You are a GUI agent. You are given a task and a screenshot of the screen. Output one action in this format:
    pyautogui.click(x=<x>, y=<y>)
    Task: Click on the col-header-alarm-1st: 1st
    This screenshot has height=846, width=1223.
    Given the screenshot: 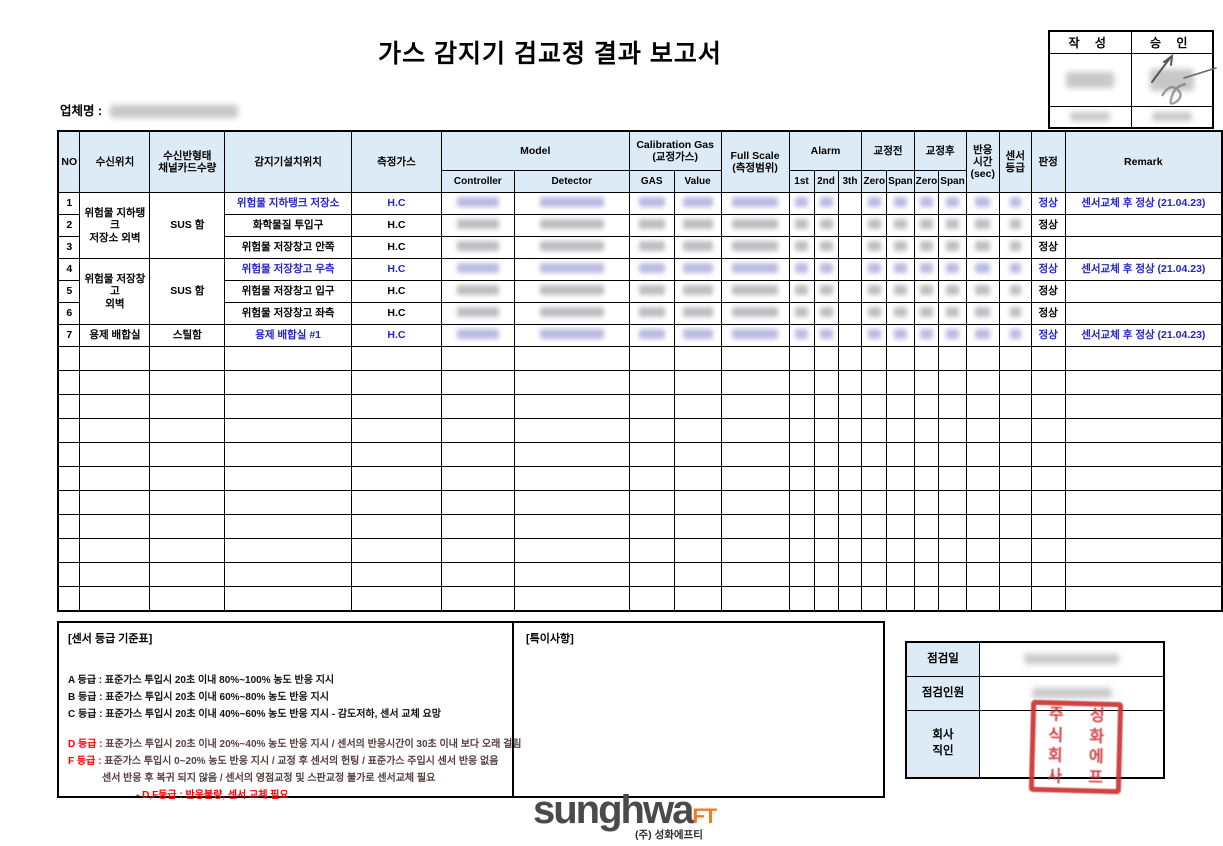 What is the action you would take?
    pyautogui.click(x=801, y=181)
    